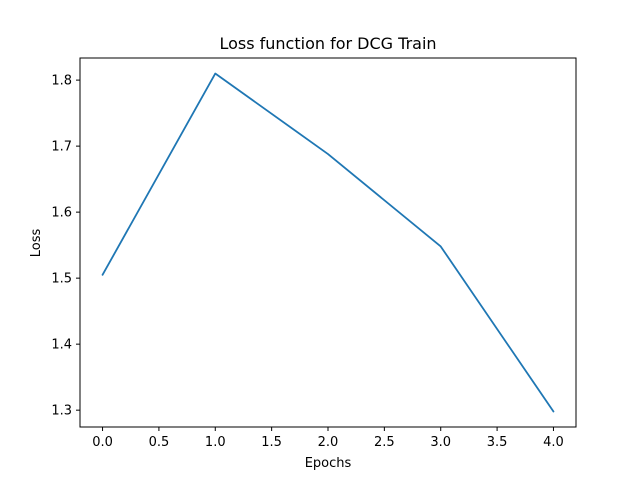 The width and height of the screenshot is (640, 480). Describe the element at coordinates (440, 442) in the screenshot. I see `x-tick-label: 3.0` at that location.